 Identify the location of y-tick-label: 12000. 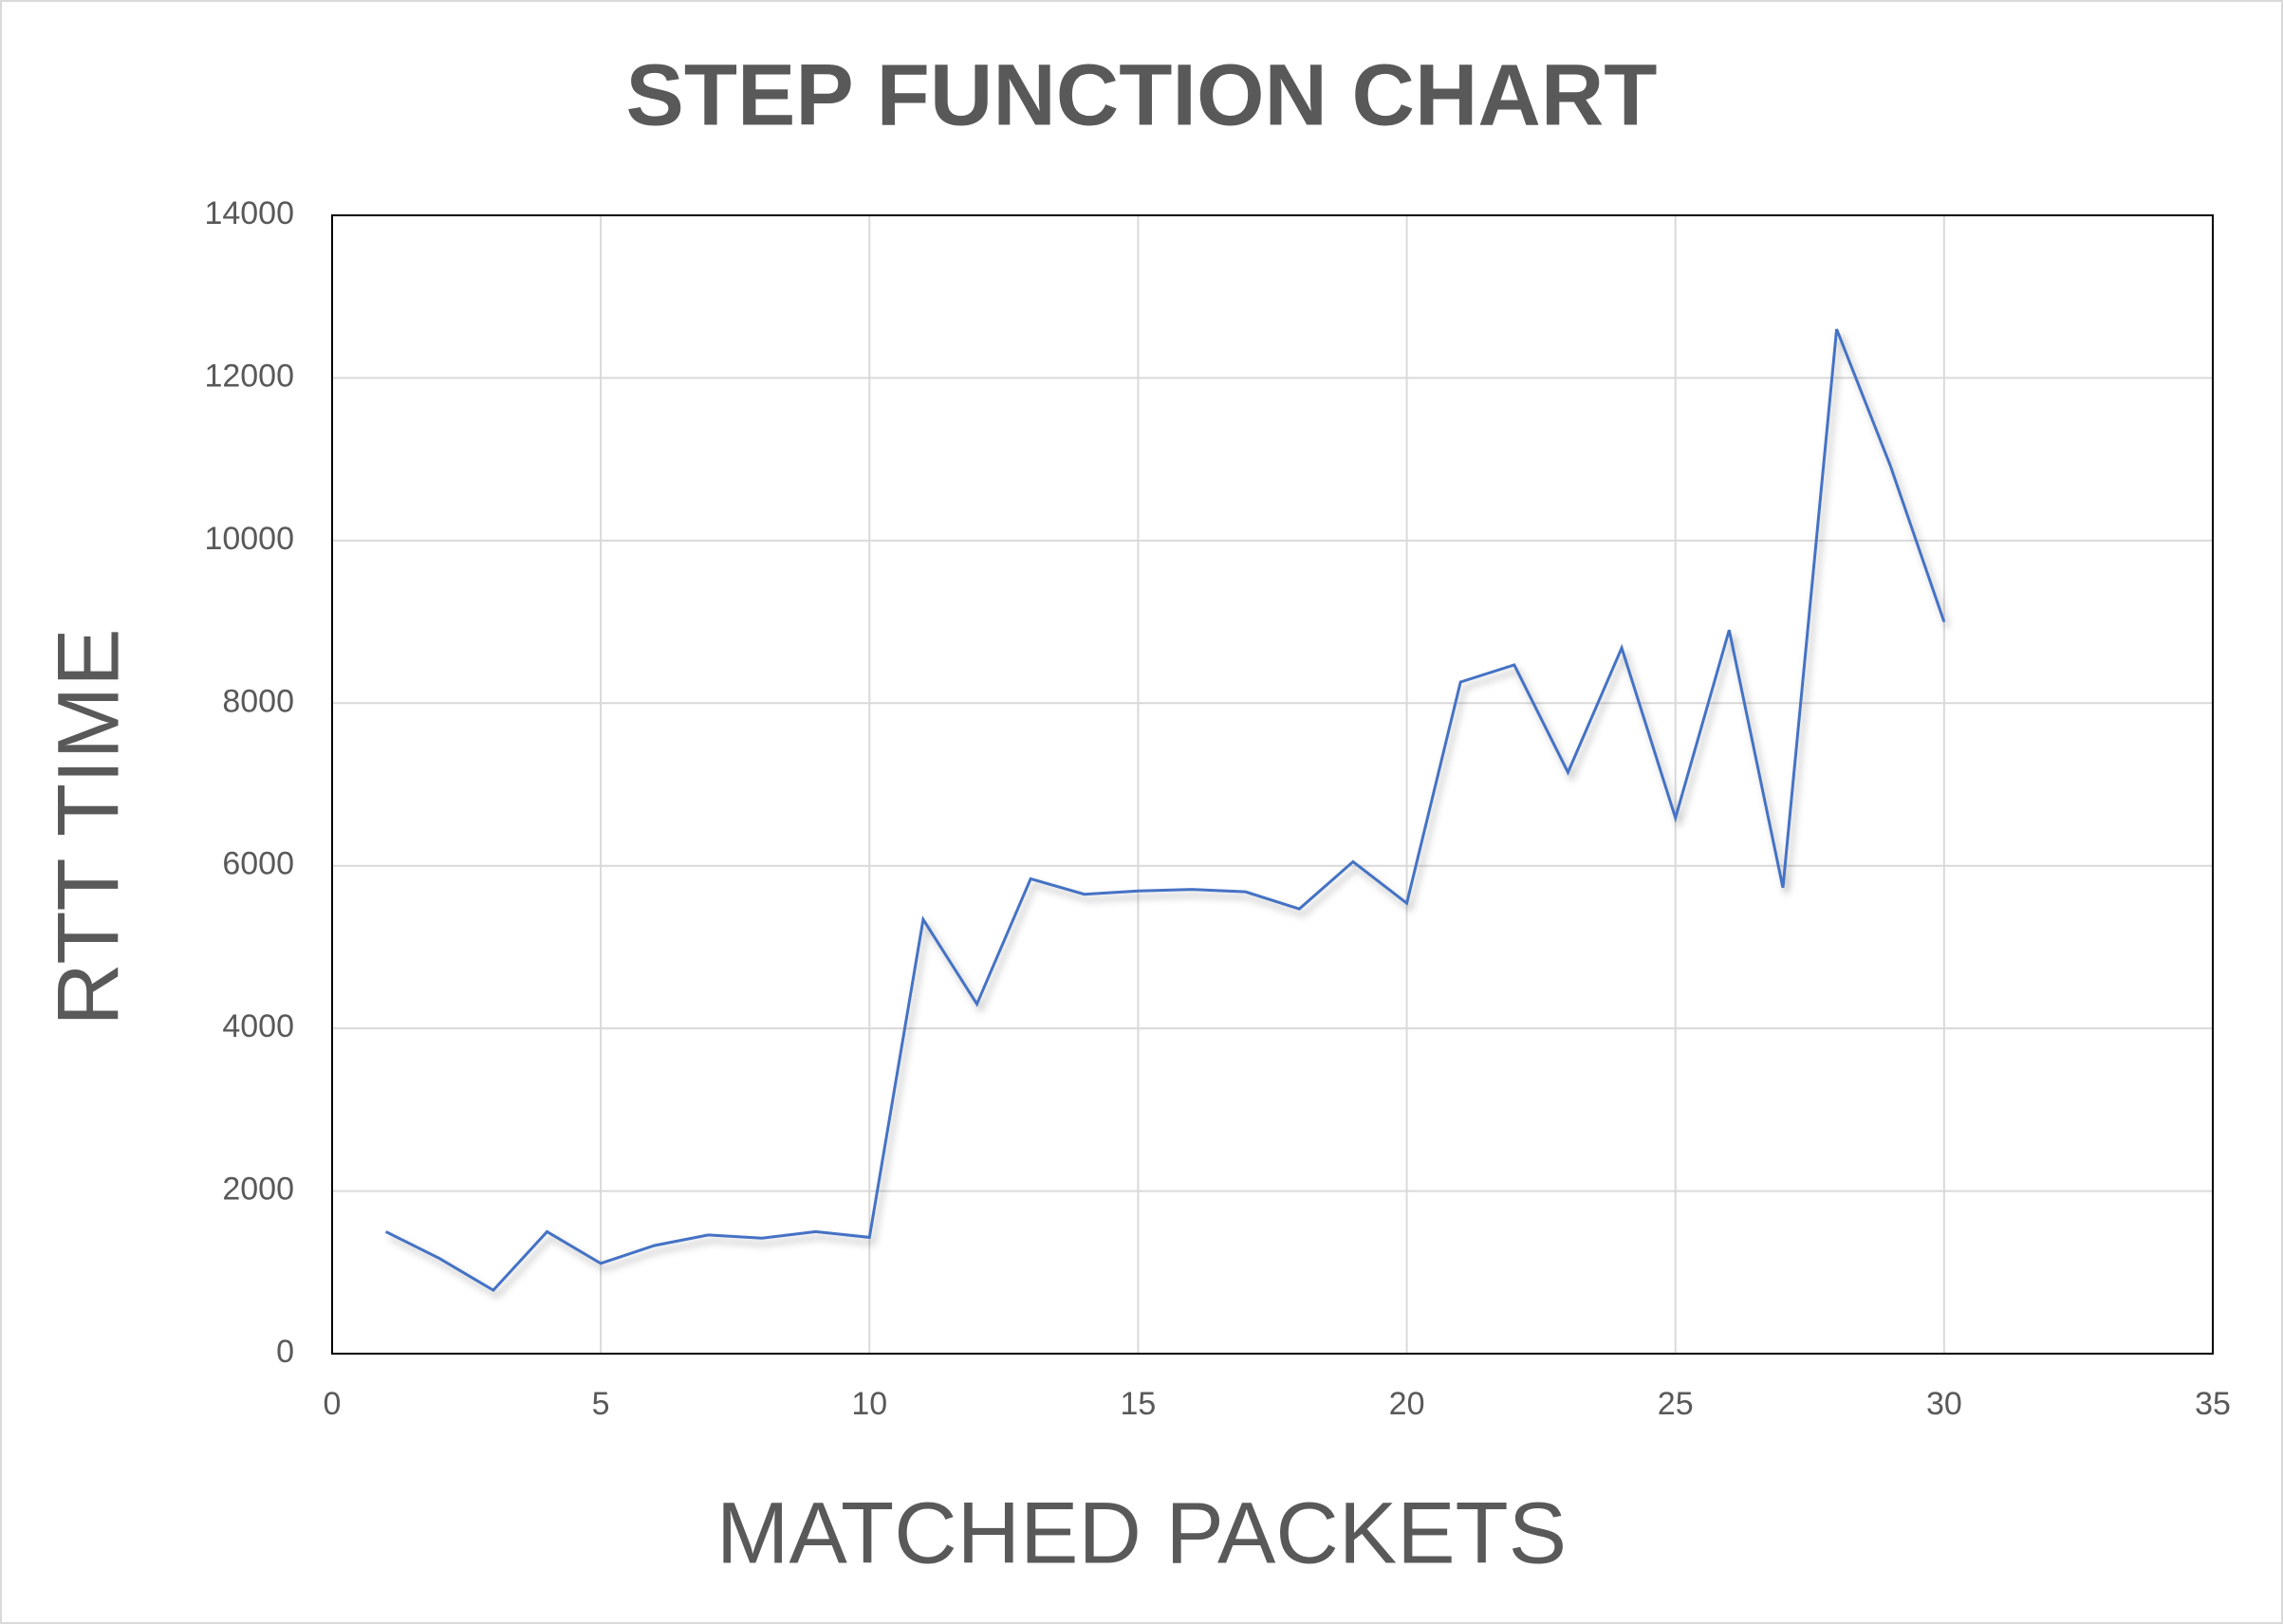
(249, 376).